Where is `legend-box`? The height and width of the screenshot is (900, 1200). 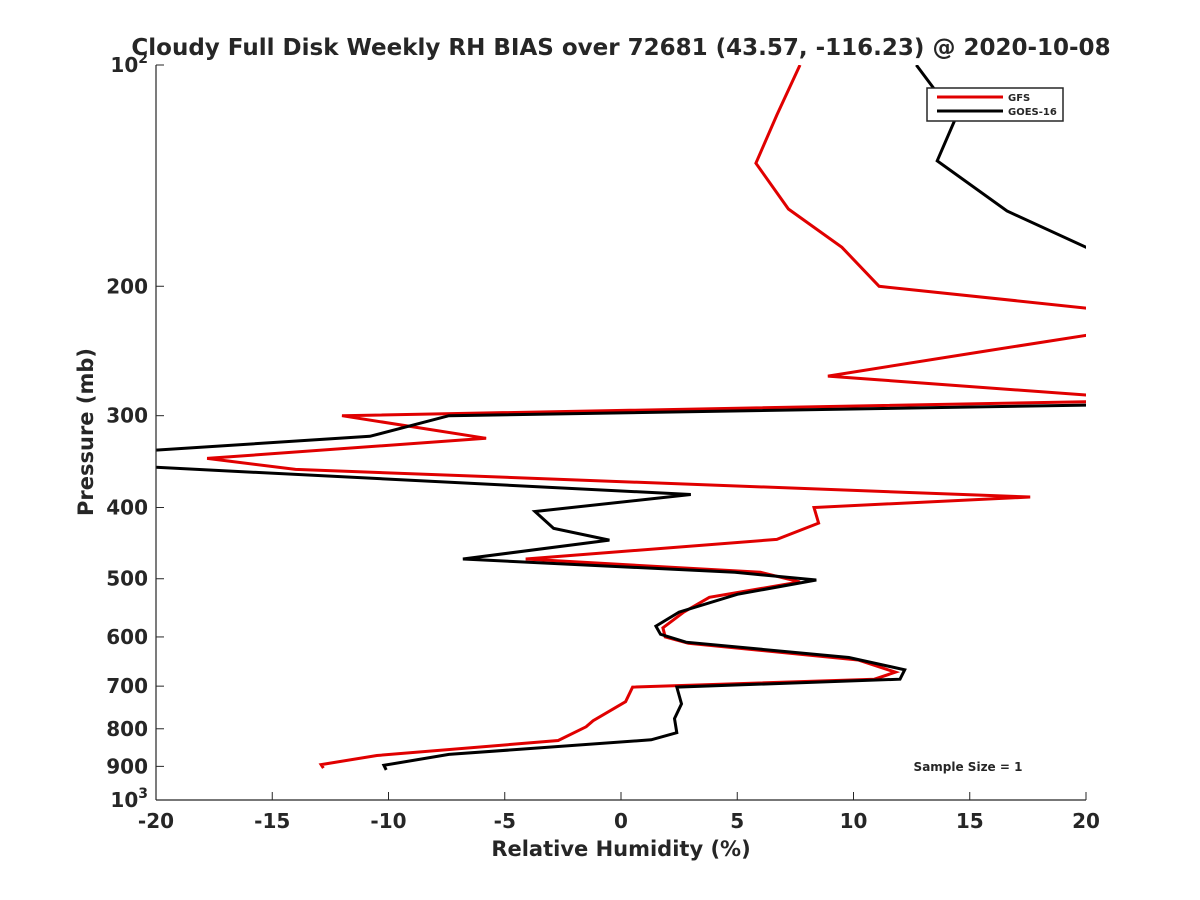
legend-box is located at coordinates (995, 104).